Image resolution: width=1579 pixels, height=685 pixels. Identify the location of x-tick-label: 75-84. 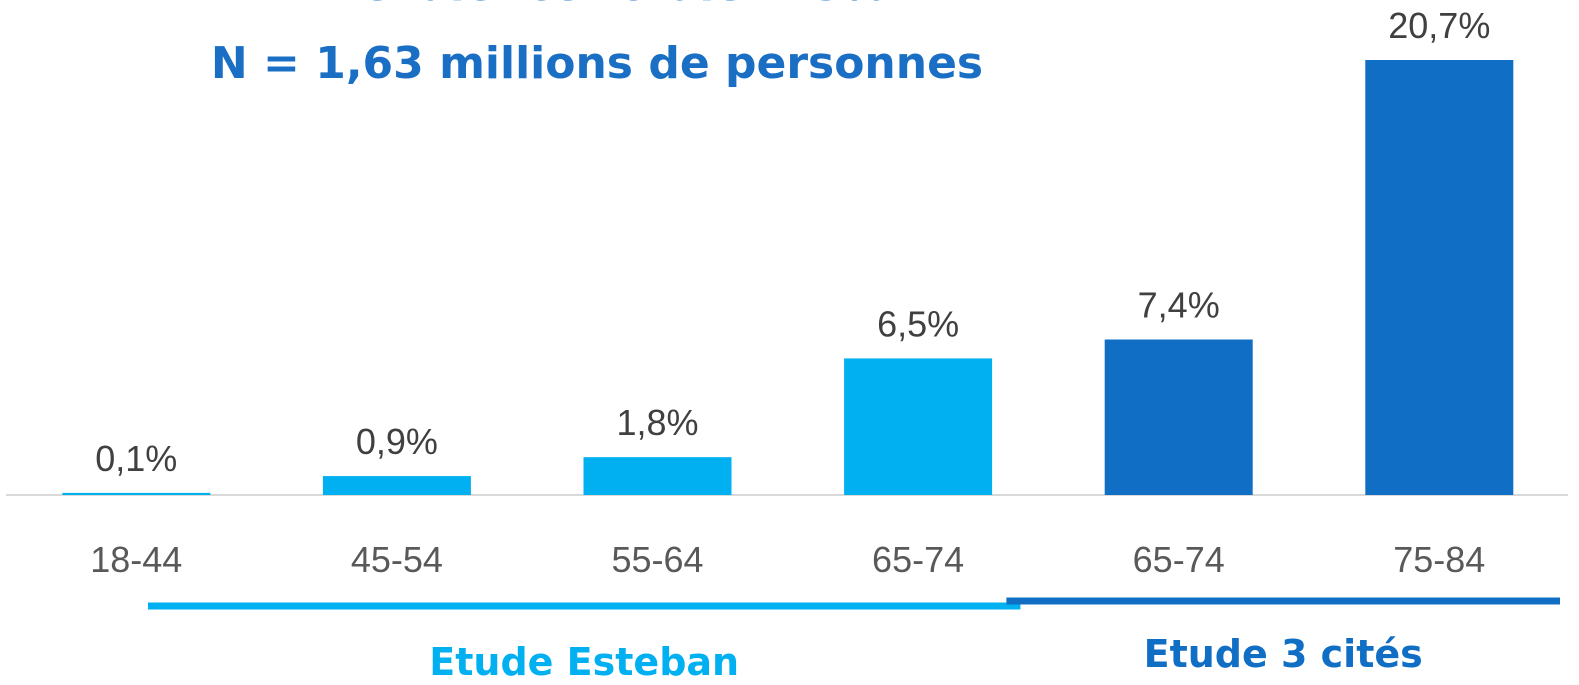
(1439, 559).